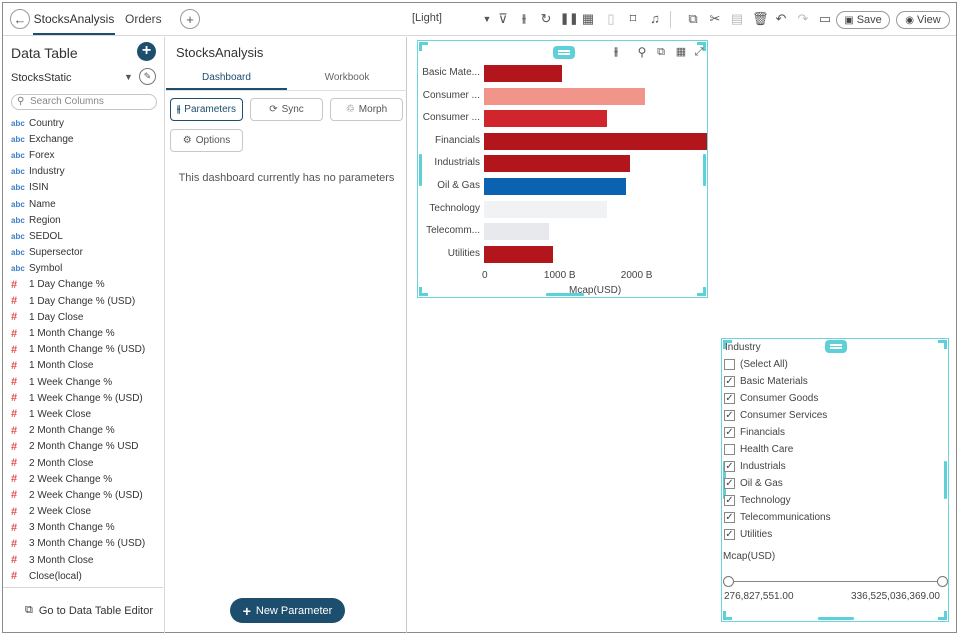 The image size is (960, 636). Describe the element at coordinates (206, 140) in the screenshot. I see `options-button: ⚙ Options` at that location.